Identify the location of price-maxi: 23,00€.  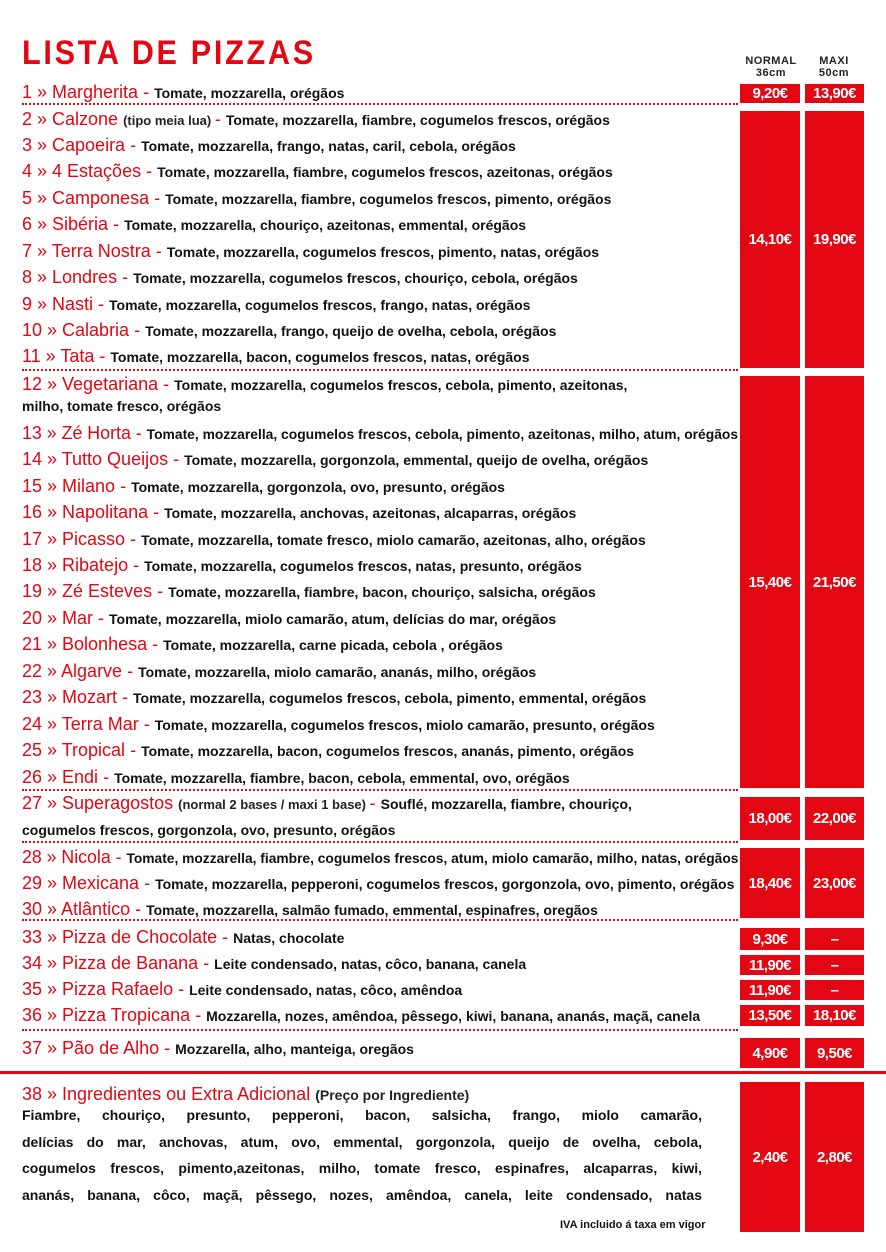
(834, 883).